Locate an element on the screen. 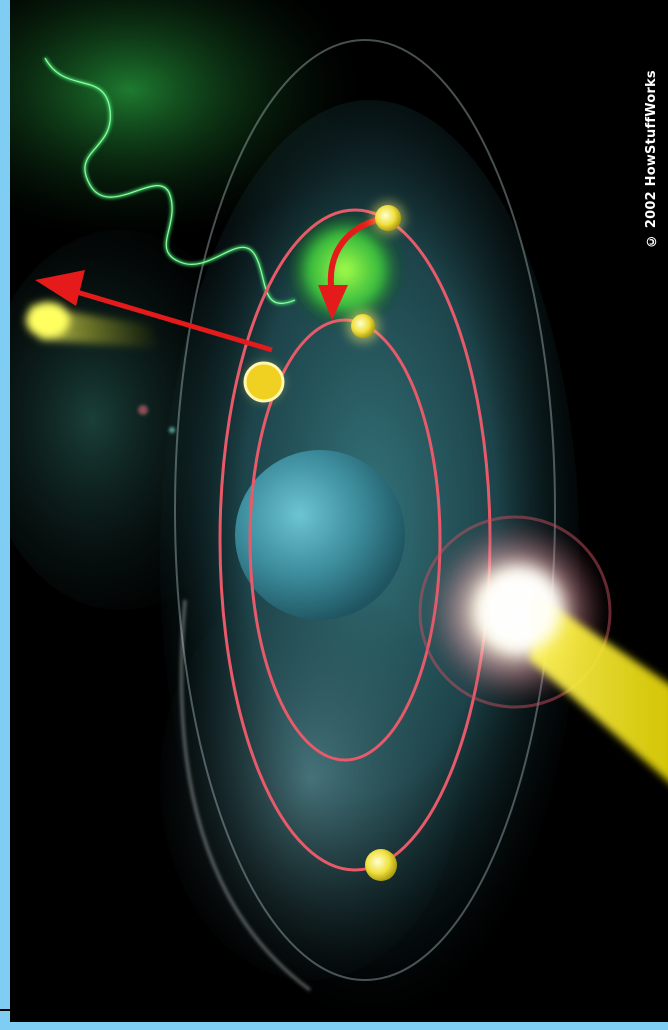  sparkle-pink is located at coordinates (143, 410).